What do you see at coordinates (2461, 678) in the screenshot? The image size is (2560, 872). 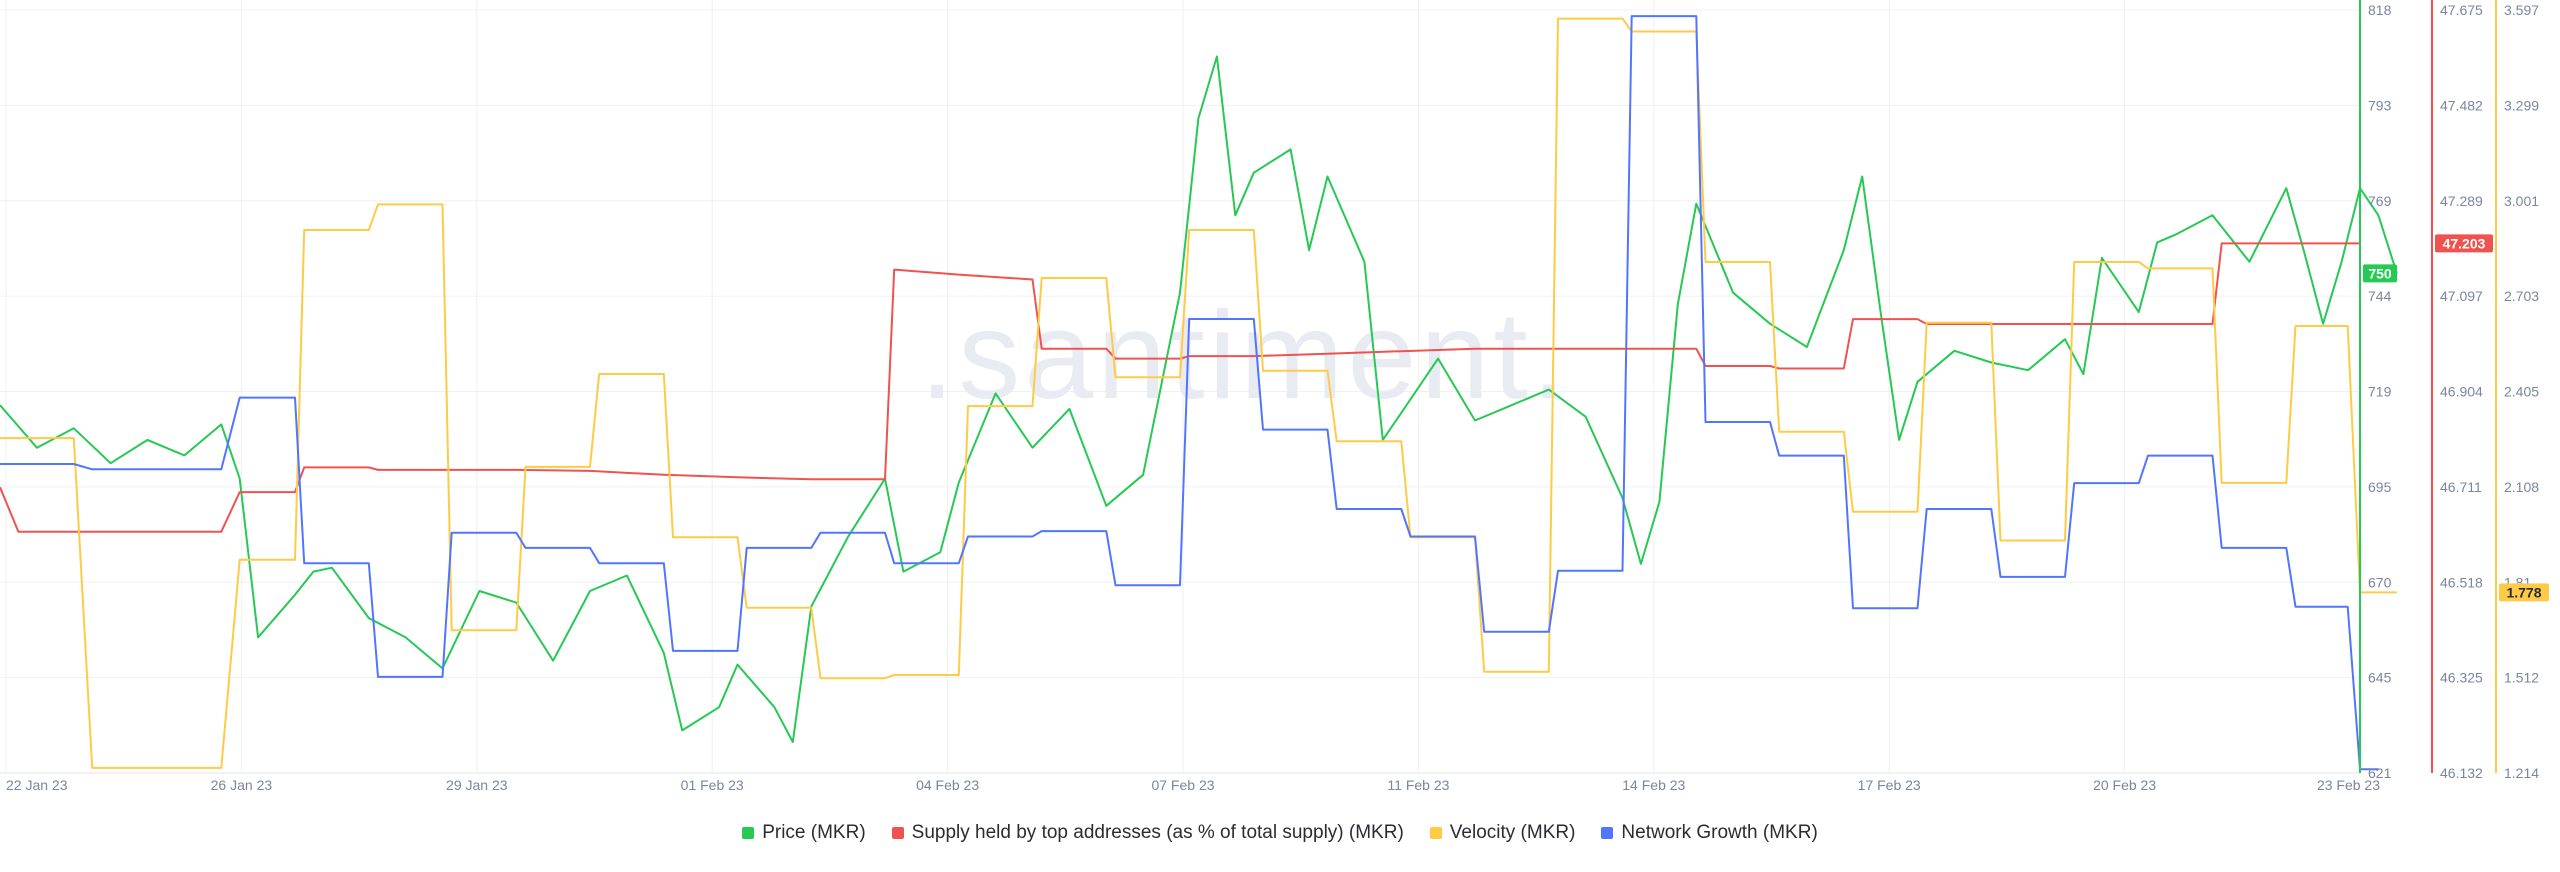 I see `y-tick-label-supply: 46.325` at bounding box center [2461, 678].